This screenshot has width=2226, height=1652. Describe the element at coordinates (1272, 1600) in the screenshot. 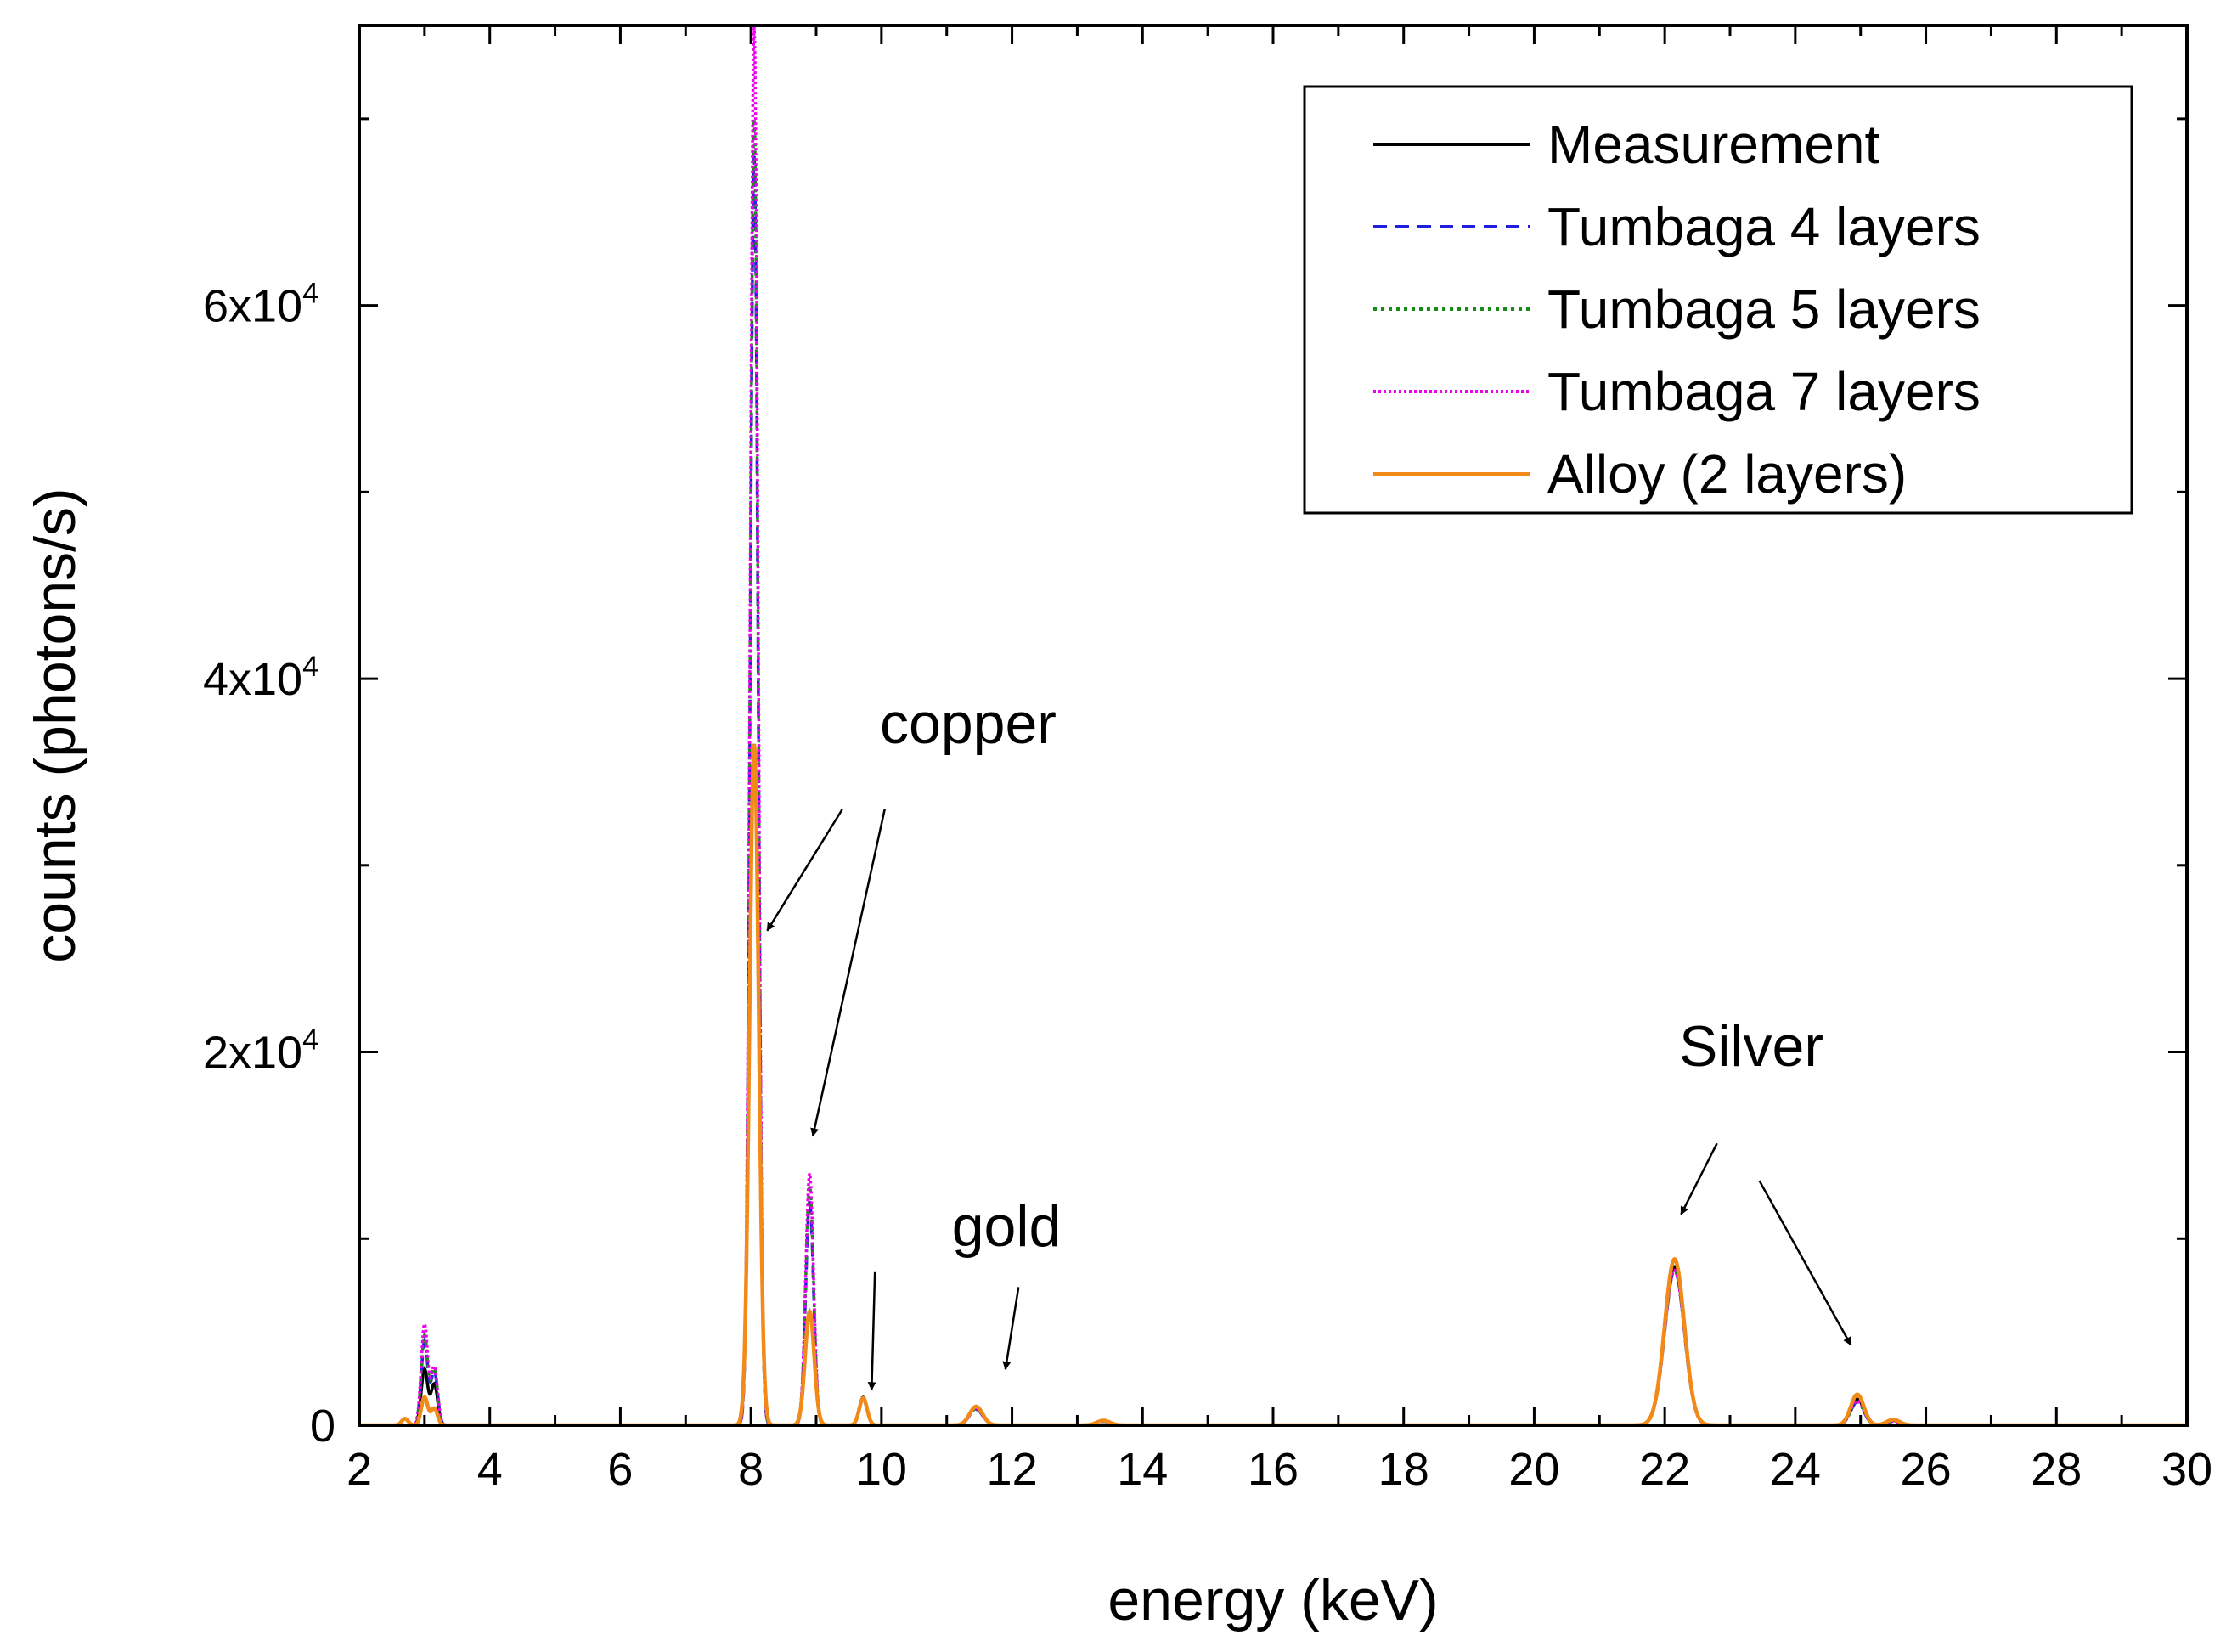

I see `x-axis-label: energy (keV)` at that location.